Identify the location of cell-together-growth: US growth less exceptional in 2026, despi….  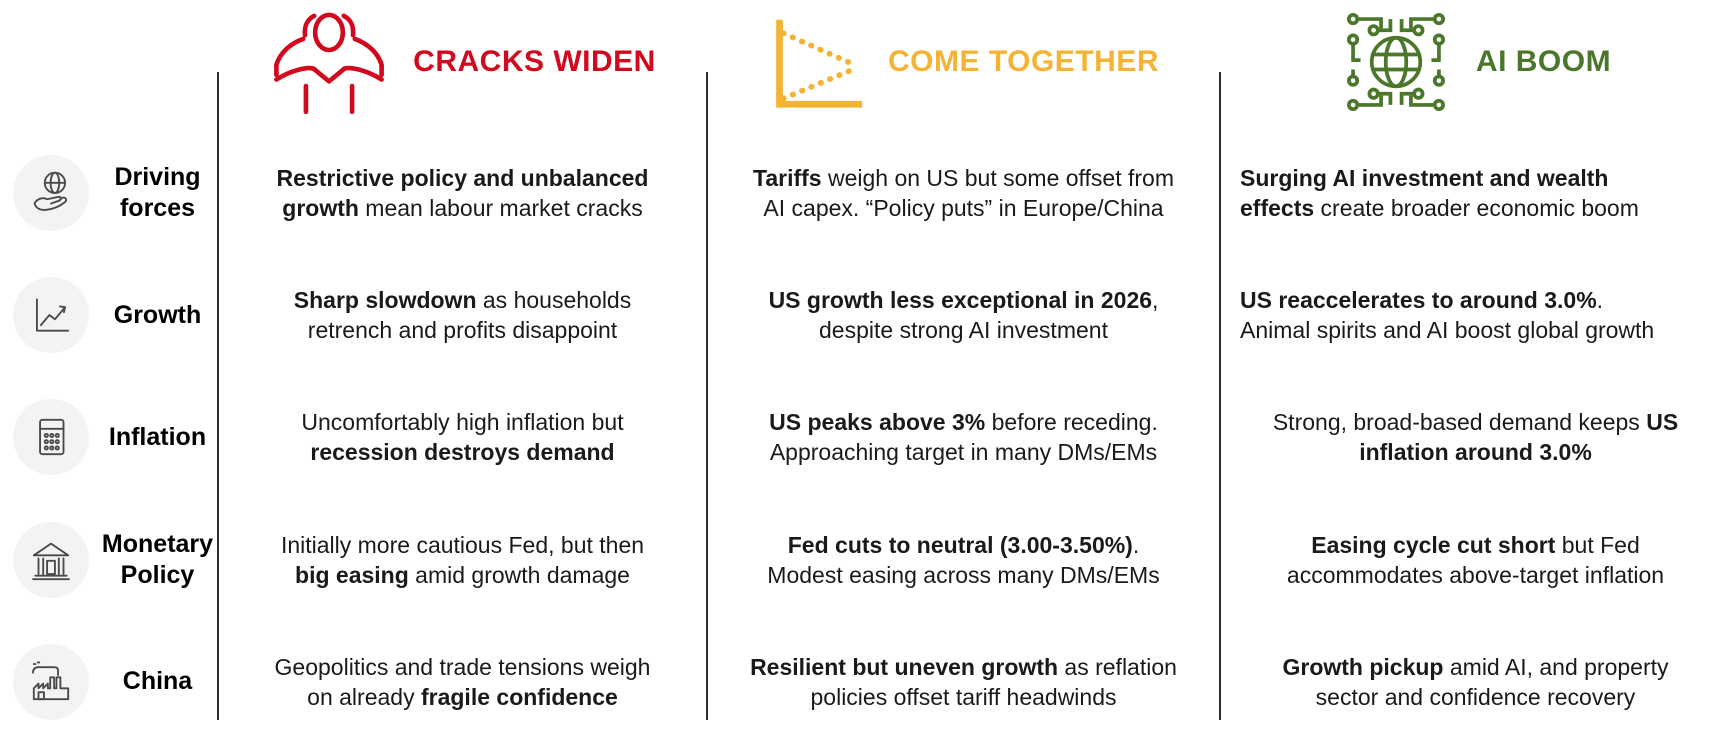
(963, 315).